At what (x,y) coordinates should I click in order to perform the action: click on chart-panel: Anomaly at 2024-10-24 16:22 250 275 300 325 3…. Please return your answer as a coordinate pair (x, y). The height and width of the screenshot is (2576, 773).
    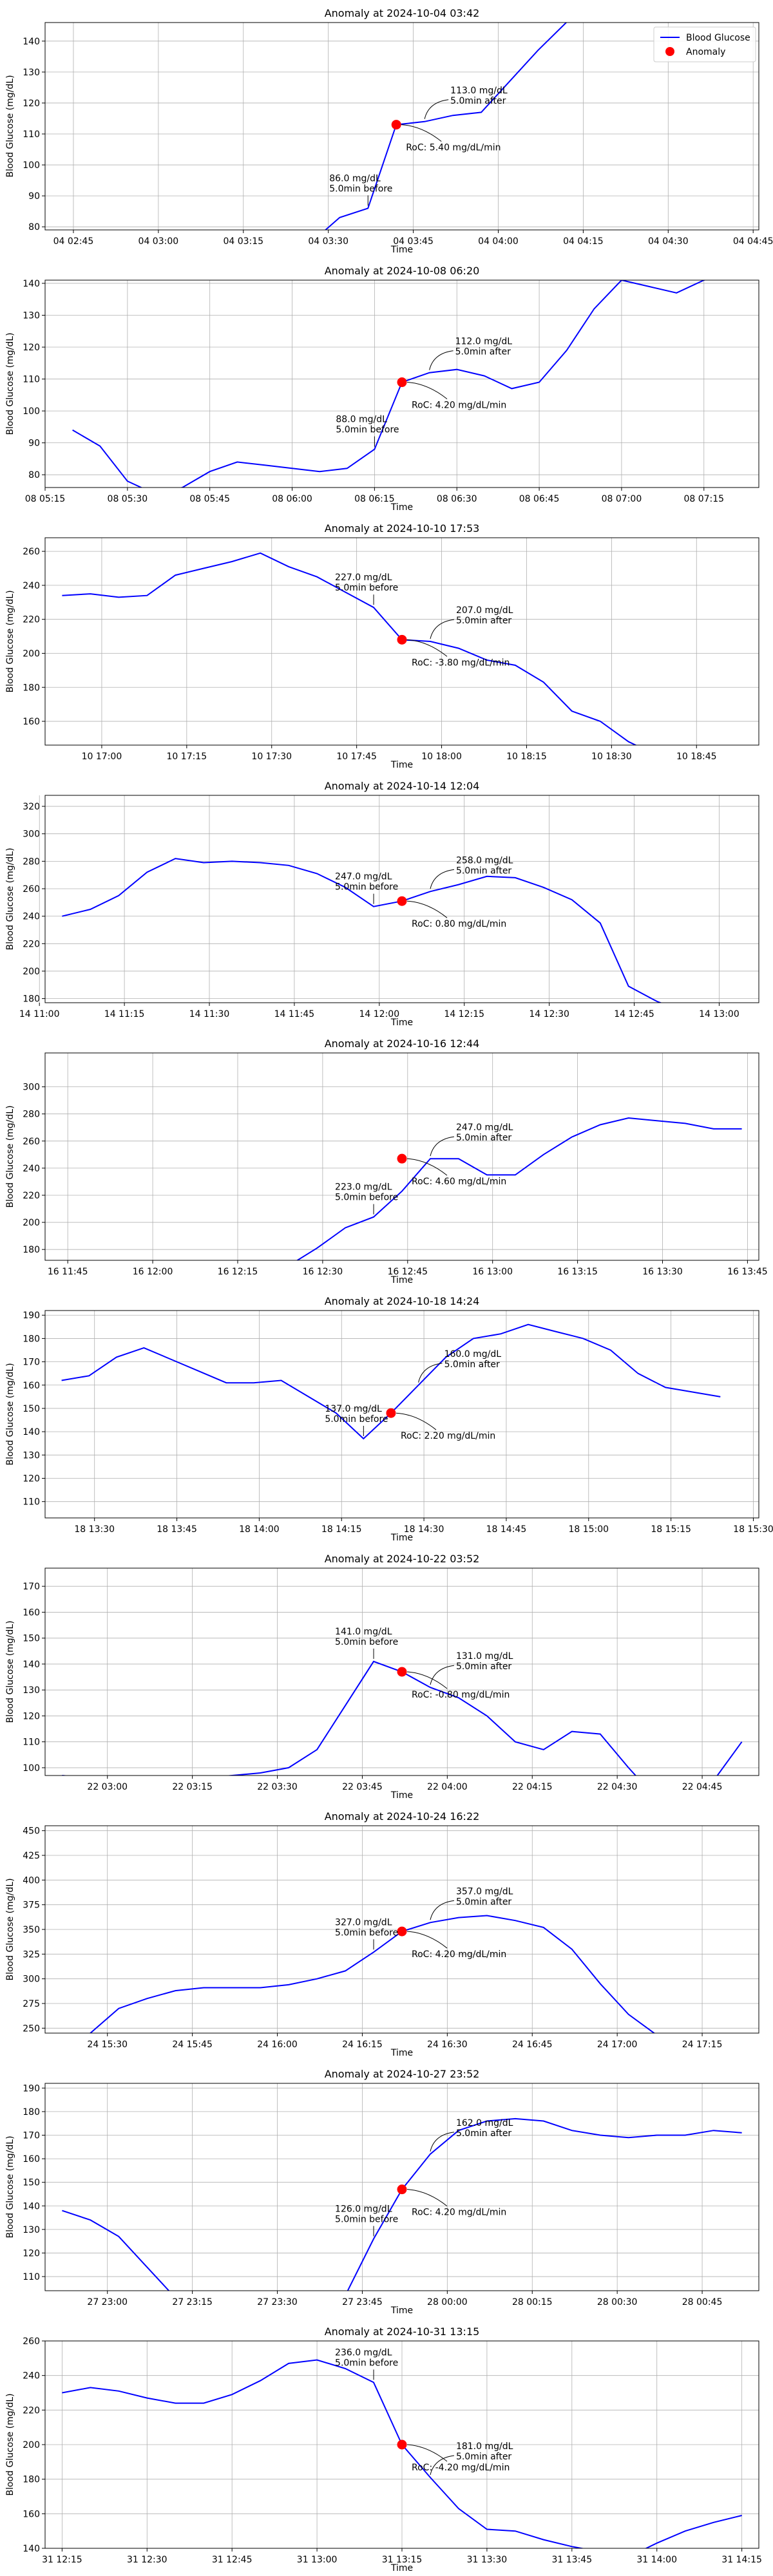
    Looking at the image, I should click on (386, 1932).